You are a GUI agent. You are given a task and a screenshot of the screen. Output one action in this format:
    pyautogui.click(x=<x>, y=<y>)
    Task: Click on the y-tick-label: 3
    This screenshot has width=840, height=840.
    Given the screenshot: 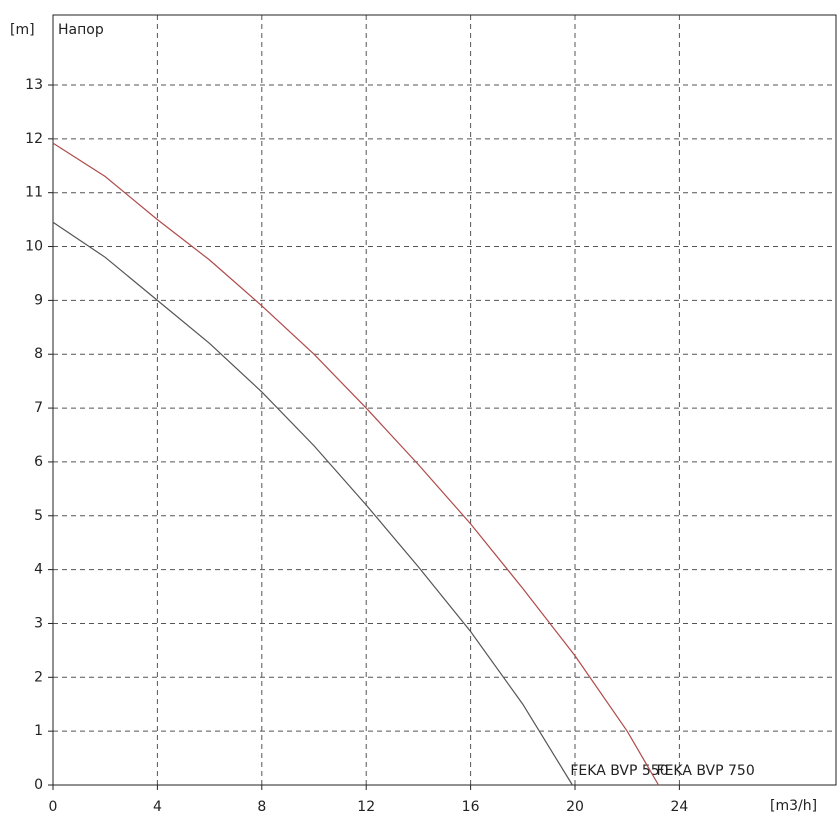 What is the action you would take?
    pyautogui.click(x=38, y=623)
    